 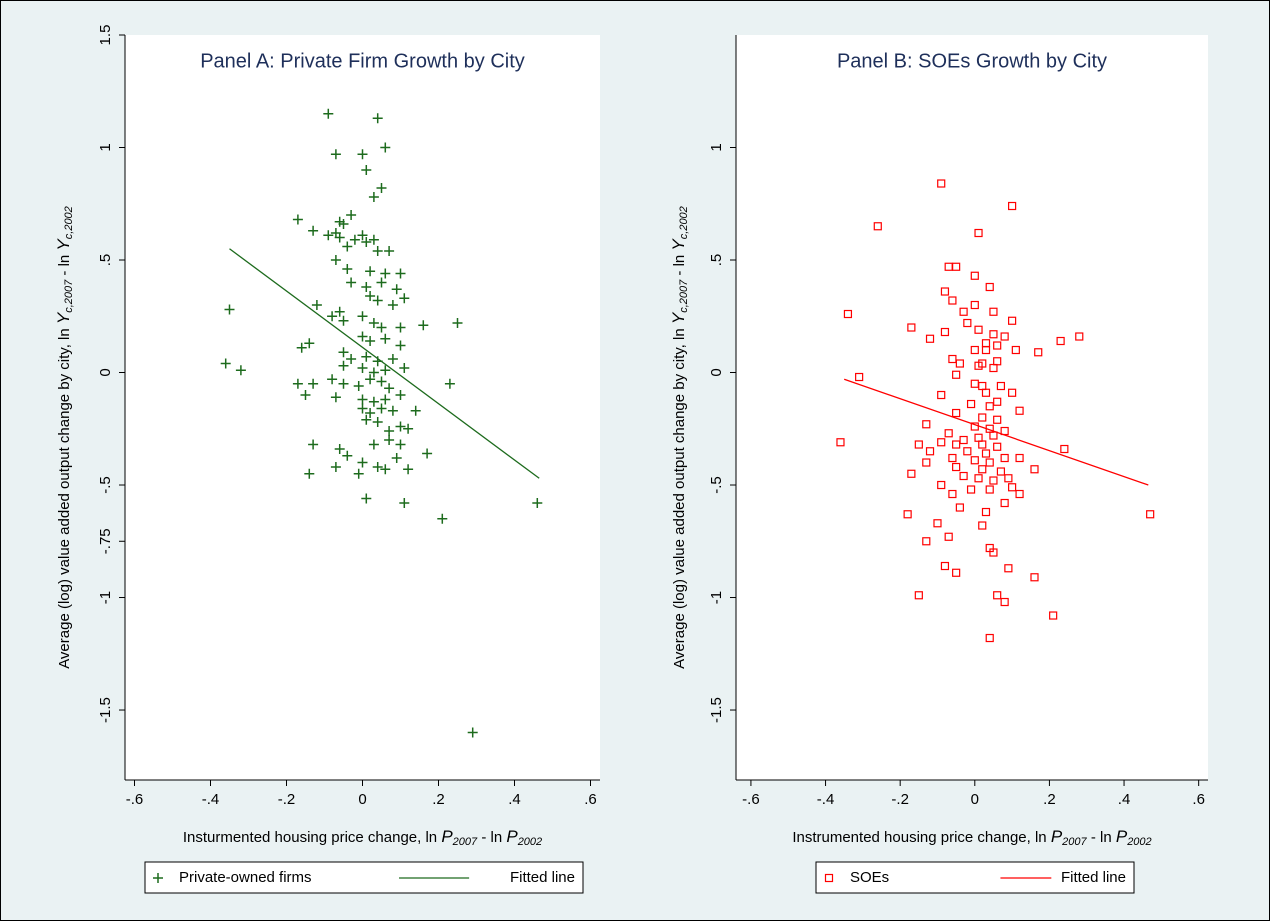 What do you see at coordinates (362, 799) in the screenshot?
I see `x-tick-label: 0` at bounding box center [362, 799].